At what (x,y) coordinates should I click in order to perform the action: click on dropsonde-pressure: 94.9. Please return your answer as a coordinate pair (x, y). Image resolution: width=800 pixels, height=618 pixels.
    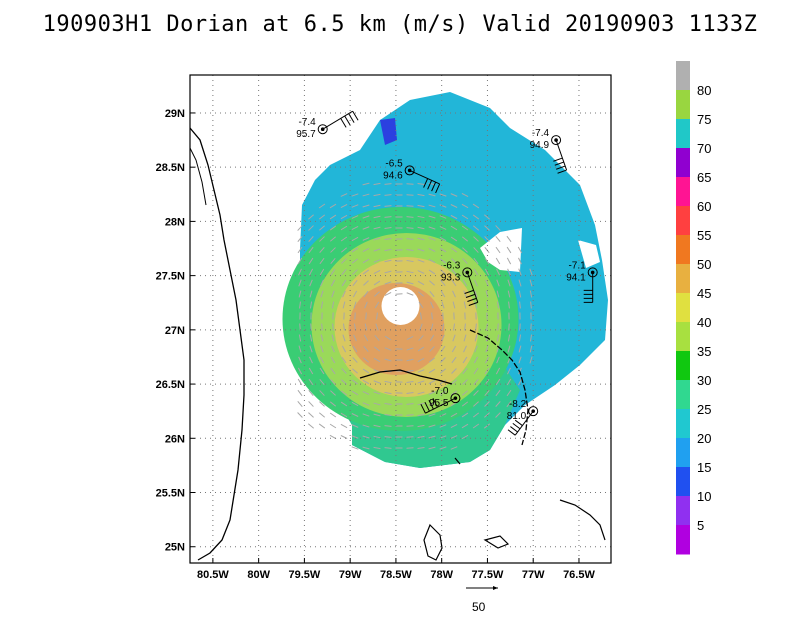
    Looking at the image, I should click on (540, 145).